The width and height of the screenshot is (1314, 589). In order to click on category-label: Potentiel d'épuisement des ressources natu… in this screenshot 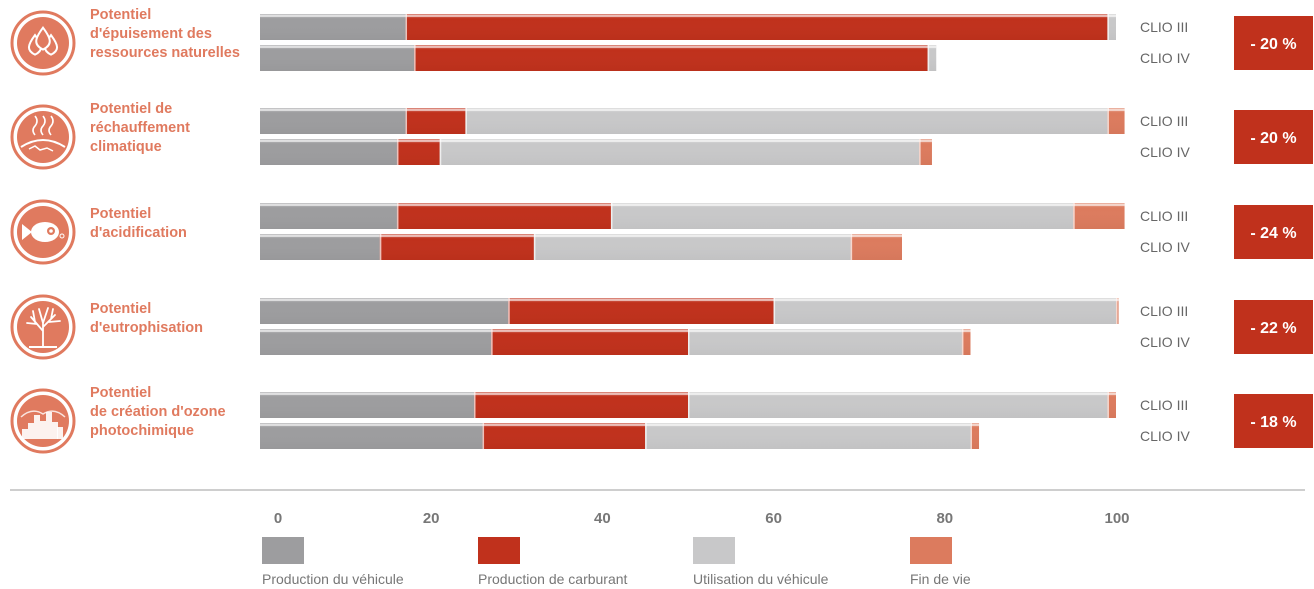, I will do `click(165, 34)`.